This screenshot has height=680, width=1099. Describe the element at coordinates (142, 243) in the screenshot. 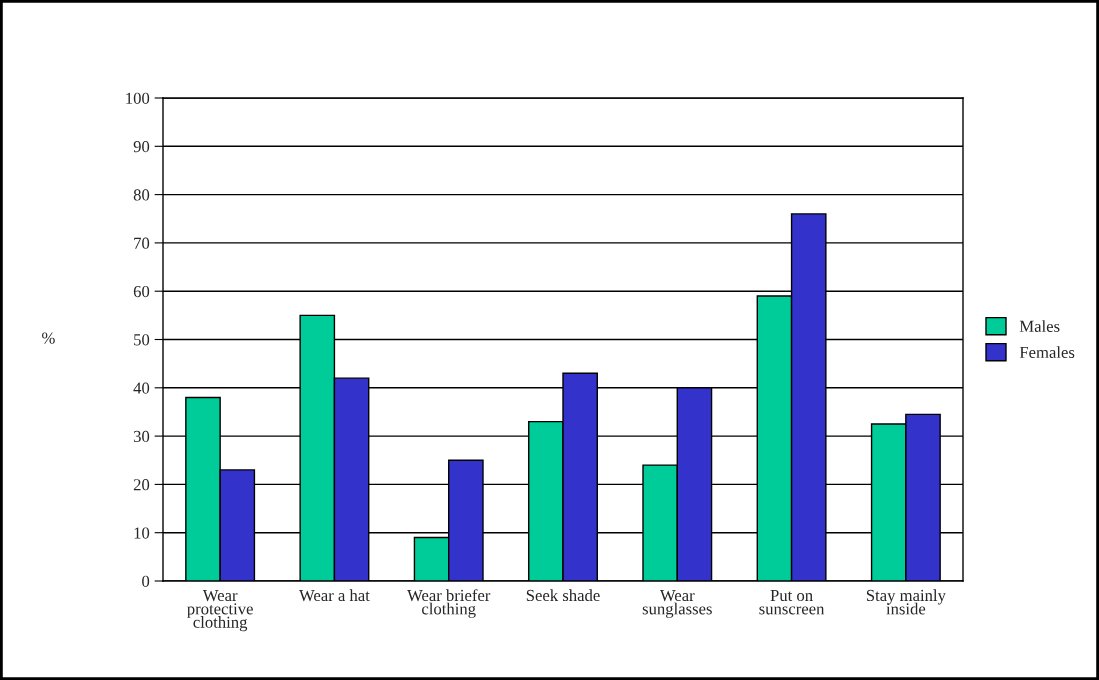

I see `y-tick-label: 70` at that location.